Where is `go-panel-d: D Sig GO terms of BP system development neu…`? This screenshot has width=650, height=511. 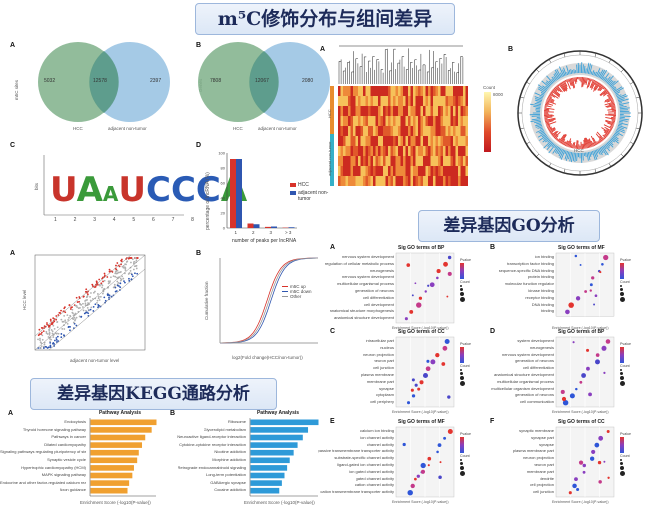
go-panel-d: D Sig GO terms of BP system development neu… is located at coordinates (569, 372).